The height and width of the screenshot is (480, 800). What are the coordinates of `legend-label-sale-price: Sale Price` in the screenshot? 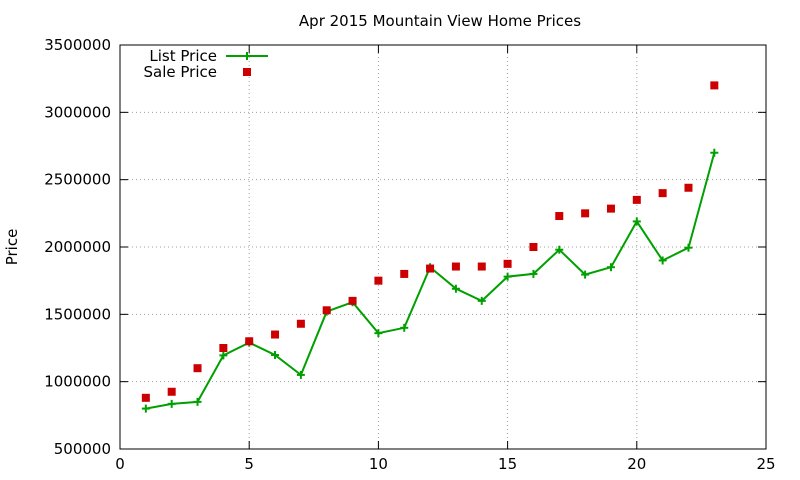 It's located at (180, 72).